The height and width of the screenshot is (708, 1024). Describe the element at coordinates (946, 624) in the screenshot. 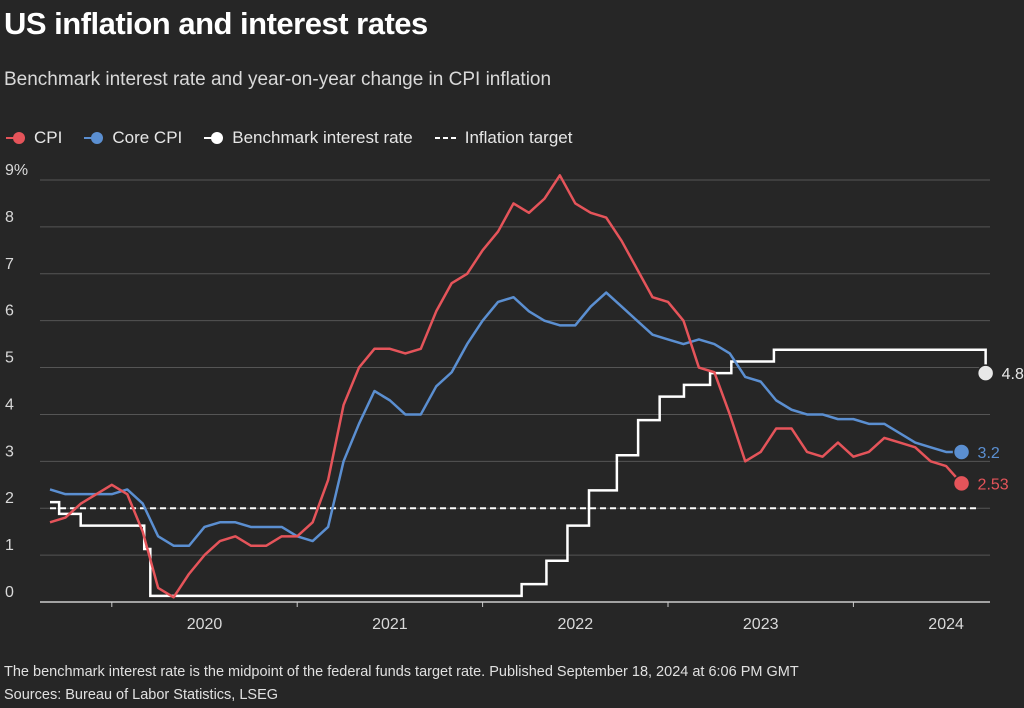

I see `x-tick-label: 2024` at that location.